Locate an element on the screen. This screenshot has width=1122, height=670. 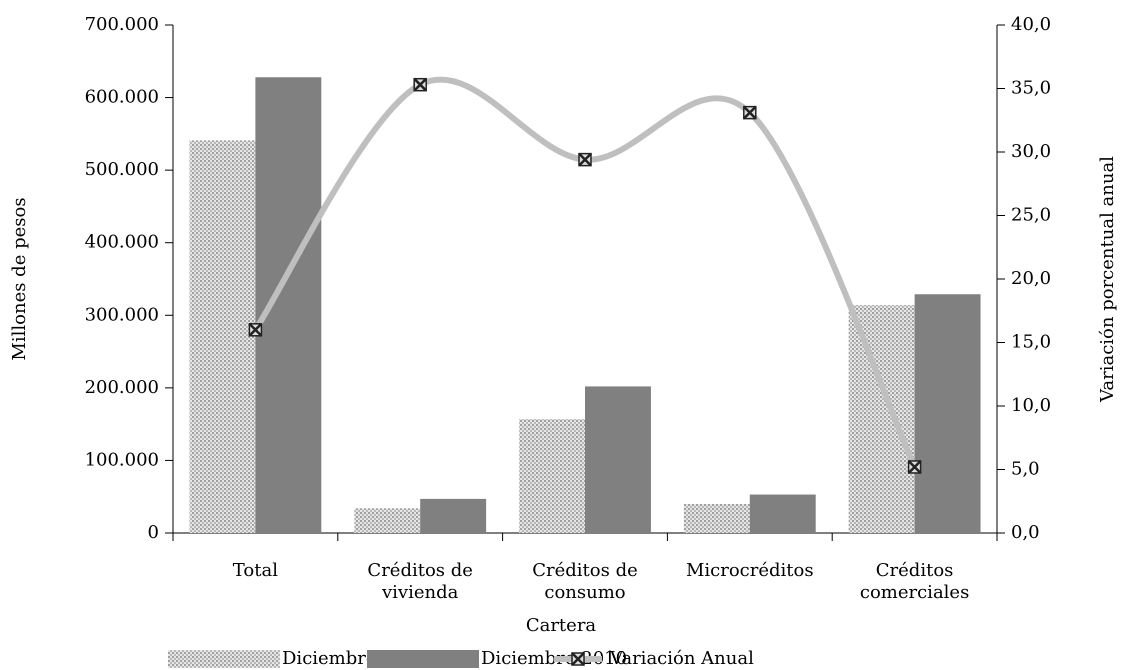
legend-label: Variación Anual is located at coordinates (681, 658).